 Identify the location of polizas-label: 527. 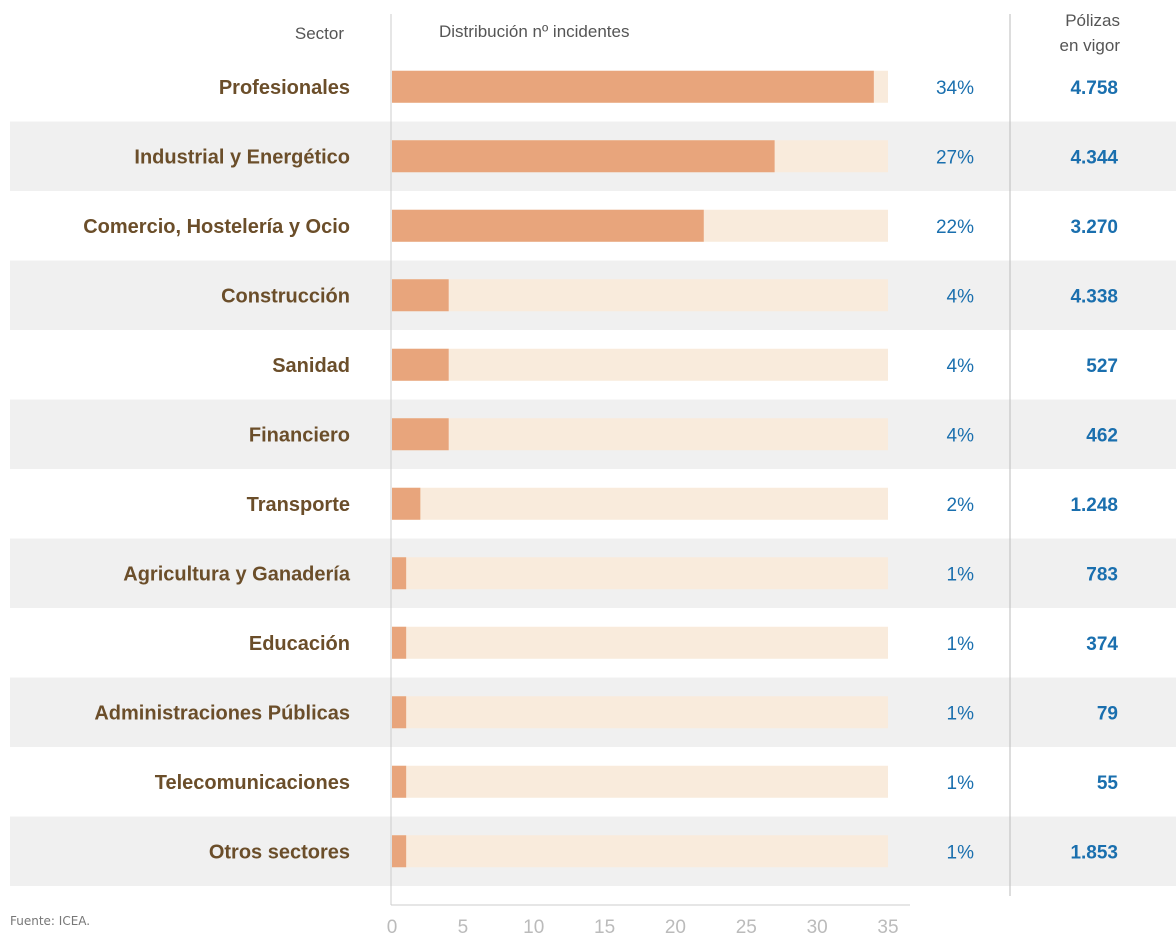
(1102, 366).